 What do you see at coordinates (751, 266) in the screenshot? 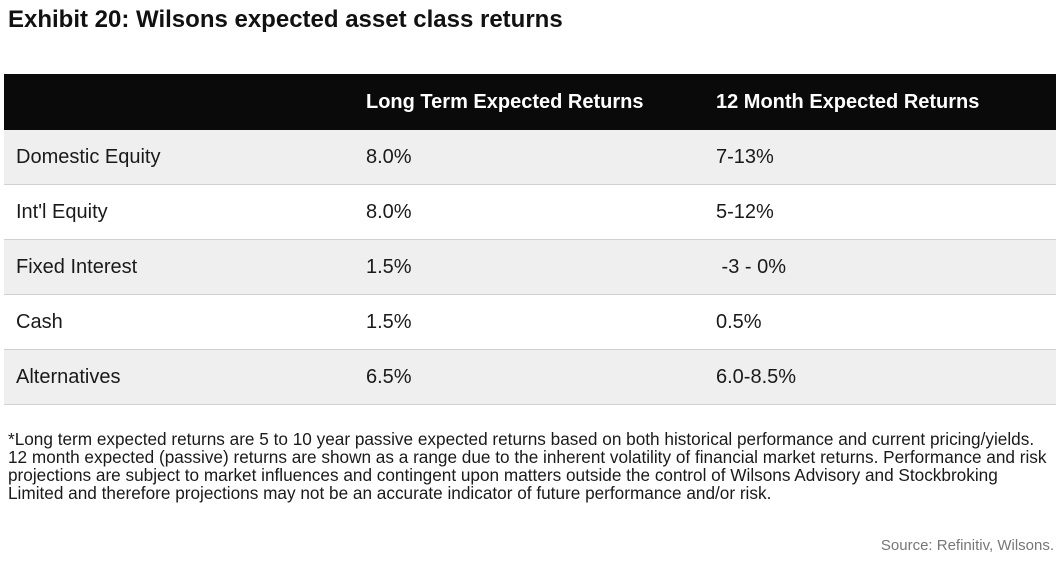
I see `twelve-month-cell: -3 - 0%` at bounding box center [751, 266].